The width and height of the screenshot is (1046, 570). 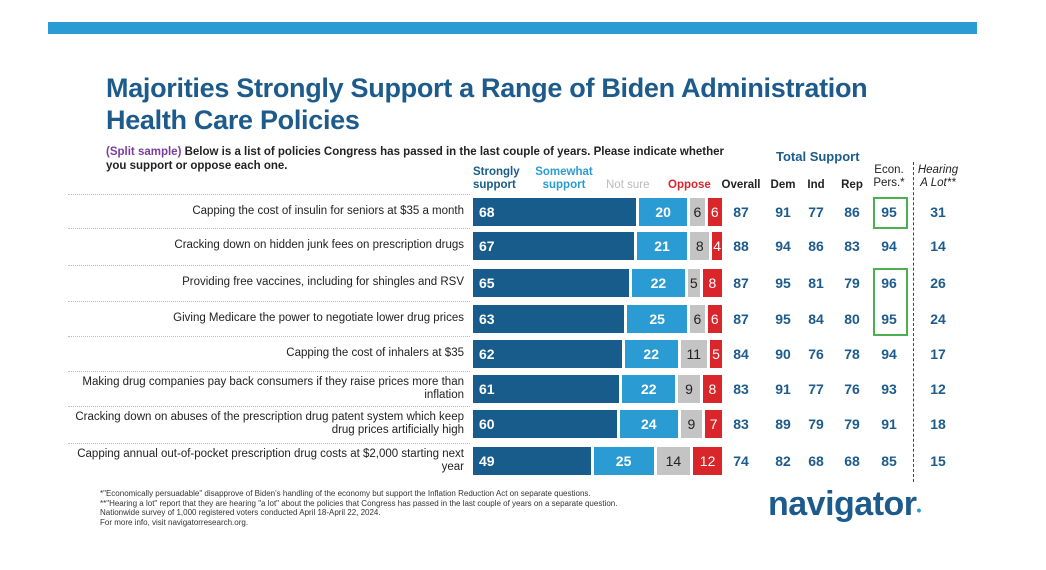 What do you see at coordinates (693, 354) in the screenshot?
I see `bar-not-sure: 11` at bounding box center [693, 354].